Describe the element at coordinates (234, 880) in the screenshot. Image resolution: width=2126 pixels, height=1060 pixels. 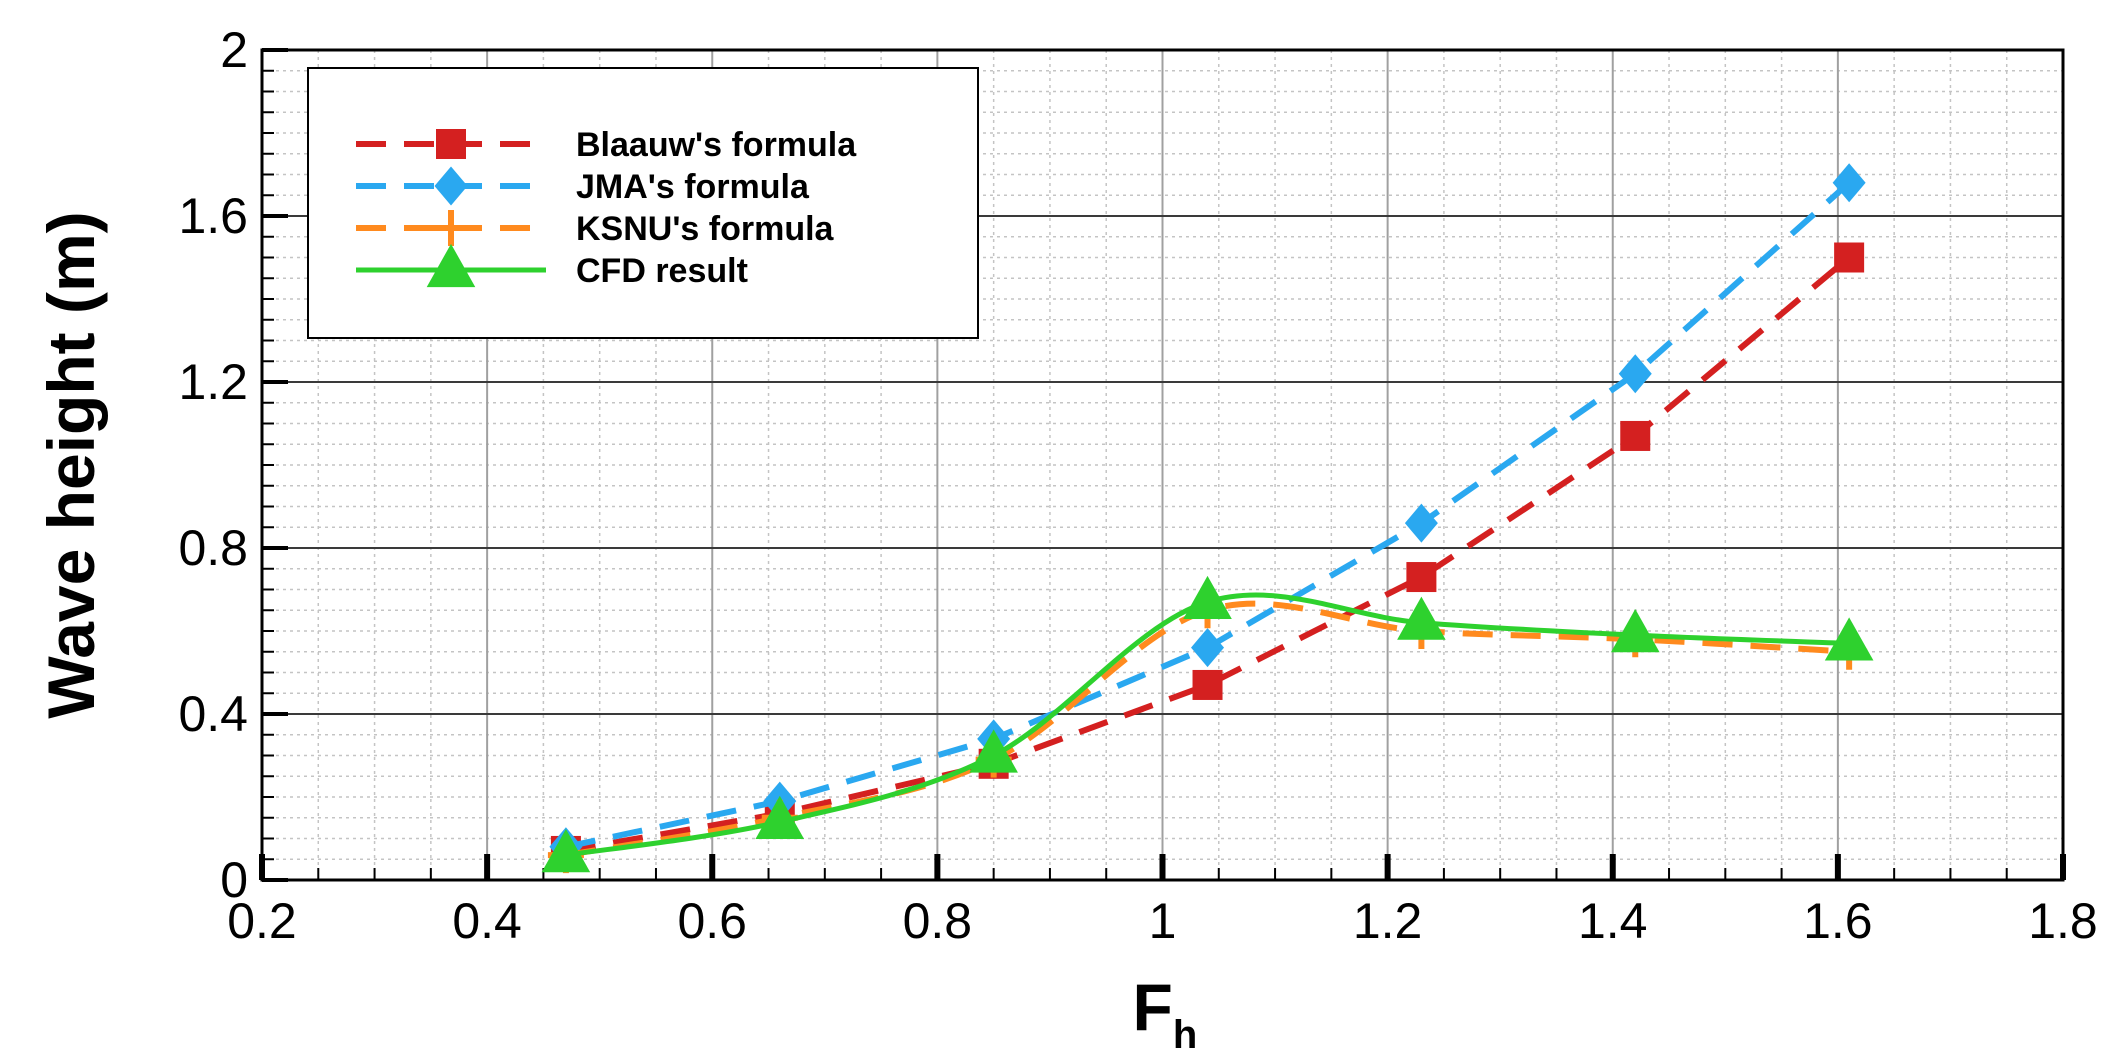
I see `y-tick-label: 0` at that location.